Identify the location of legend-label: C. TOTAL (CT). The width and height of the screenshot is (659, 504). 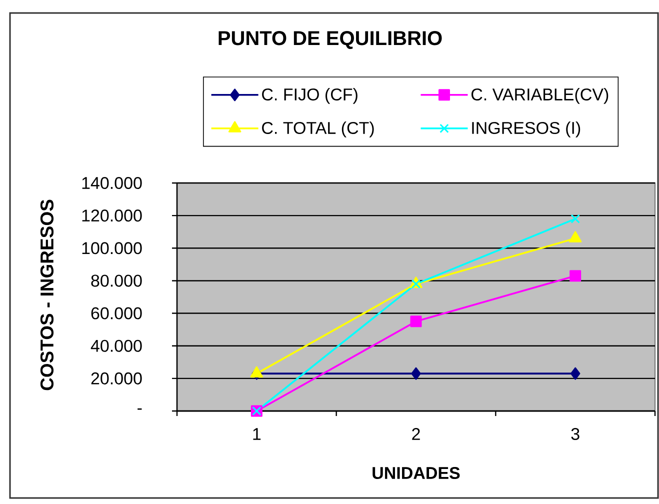
(318, 130).